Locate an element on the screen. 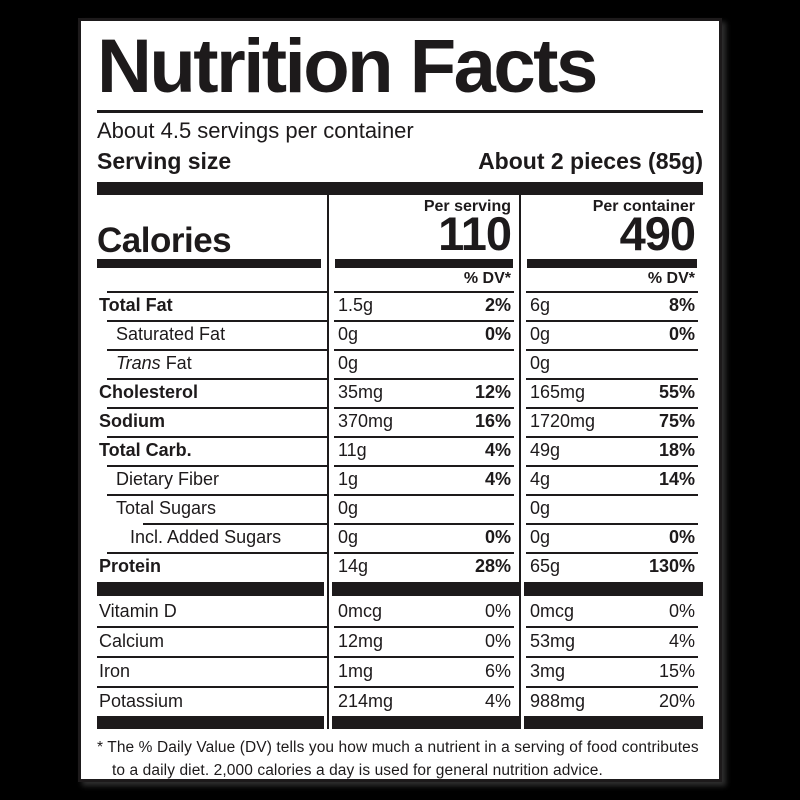 This screenshot has height=800, width=800. footer-divider-bar is located at coordinates (400, 723).